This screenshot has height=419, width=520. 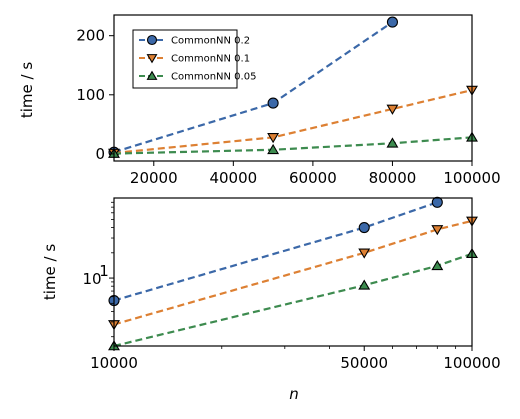 I want to click on legend: CommonNN 0.2 CommonNN 0.1 CommonNN 0.05, so click(x=194, y=59).